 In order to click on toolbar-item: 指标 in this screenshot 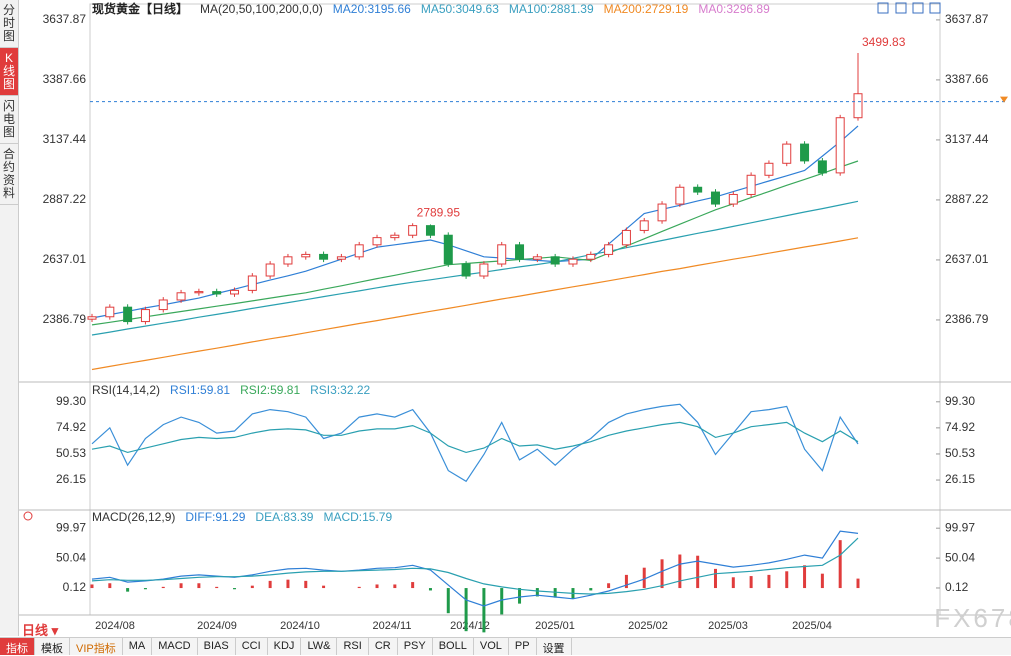, I will do `click(17, 646)`.